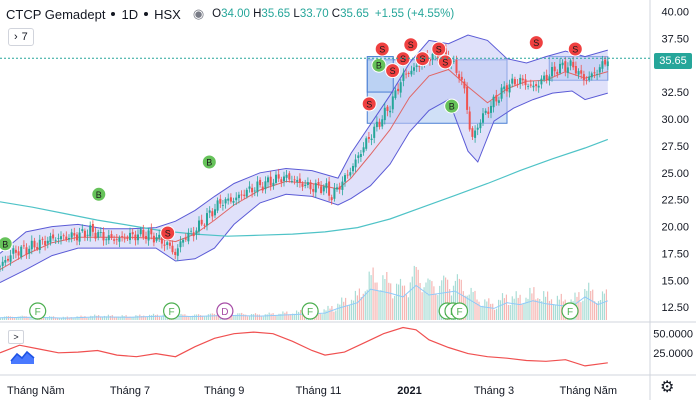 This screenshot has width=696, height=400. I want to click on interval-label: 1D, so click(130, 14).